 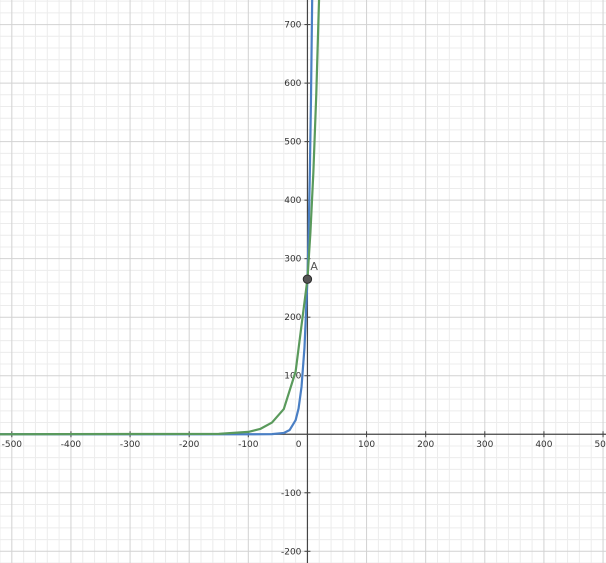 I want to click on y-tick-label: 600, so click(x=292, y=84).